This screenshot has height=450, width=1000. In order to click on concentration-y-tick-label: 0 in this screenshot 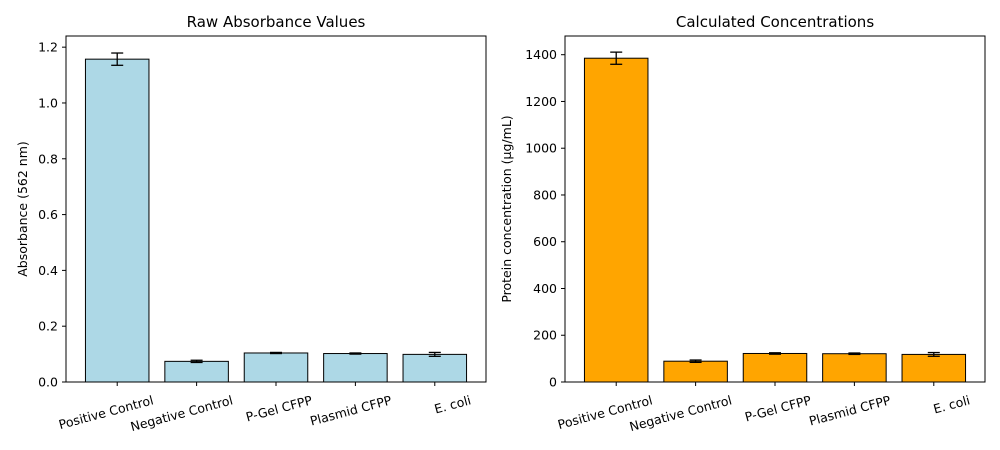, I will do `click(553, 382)`.